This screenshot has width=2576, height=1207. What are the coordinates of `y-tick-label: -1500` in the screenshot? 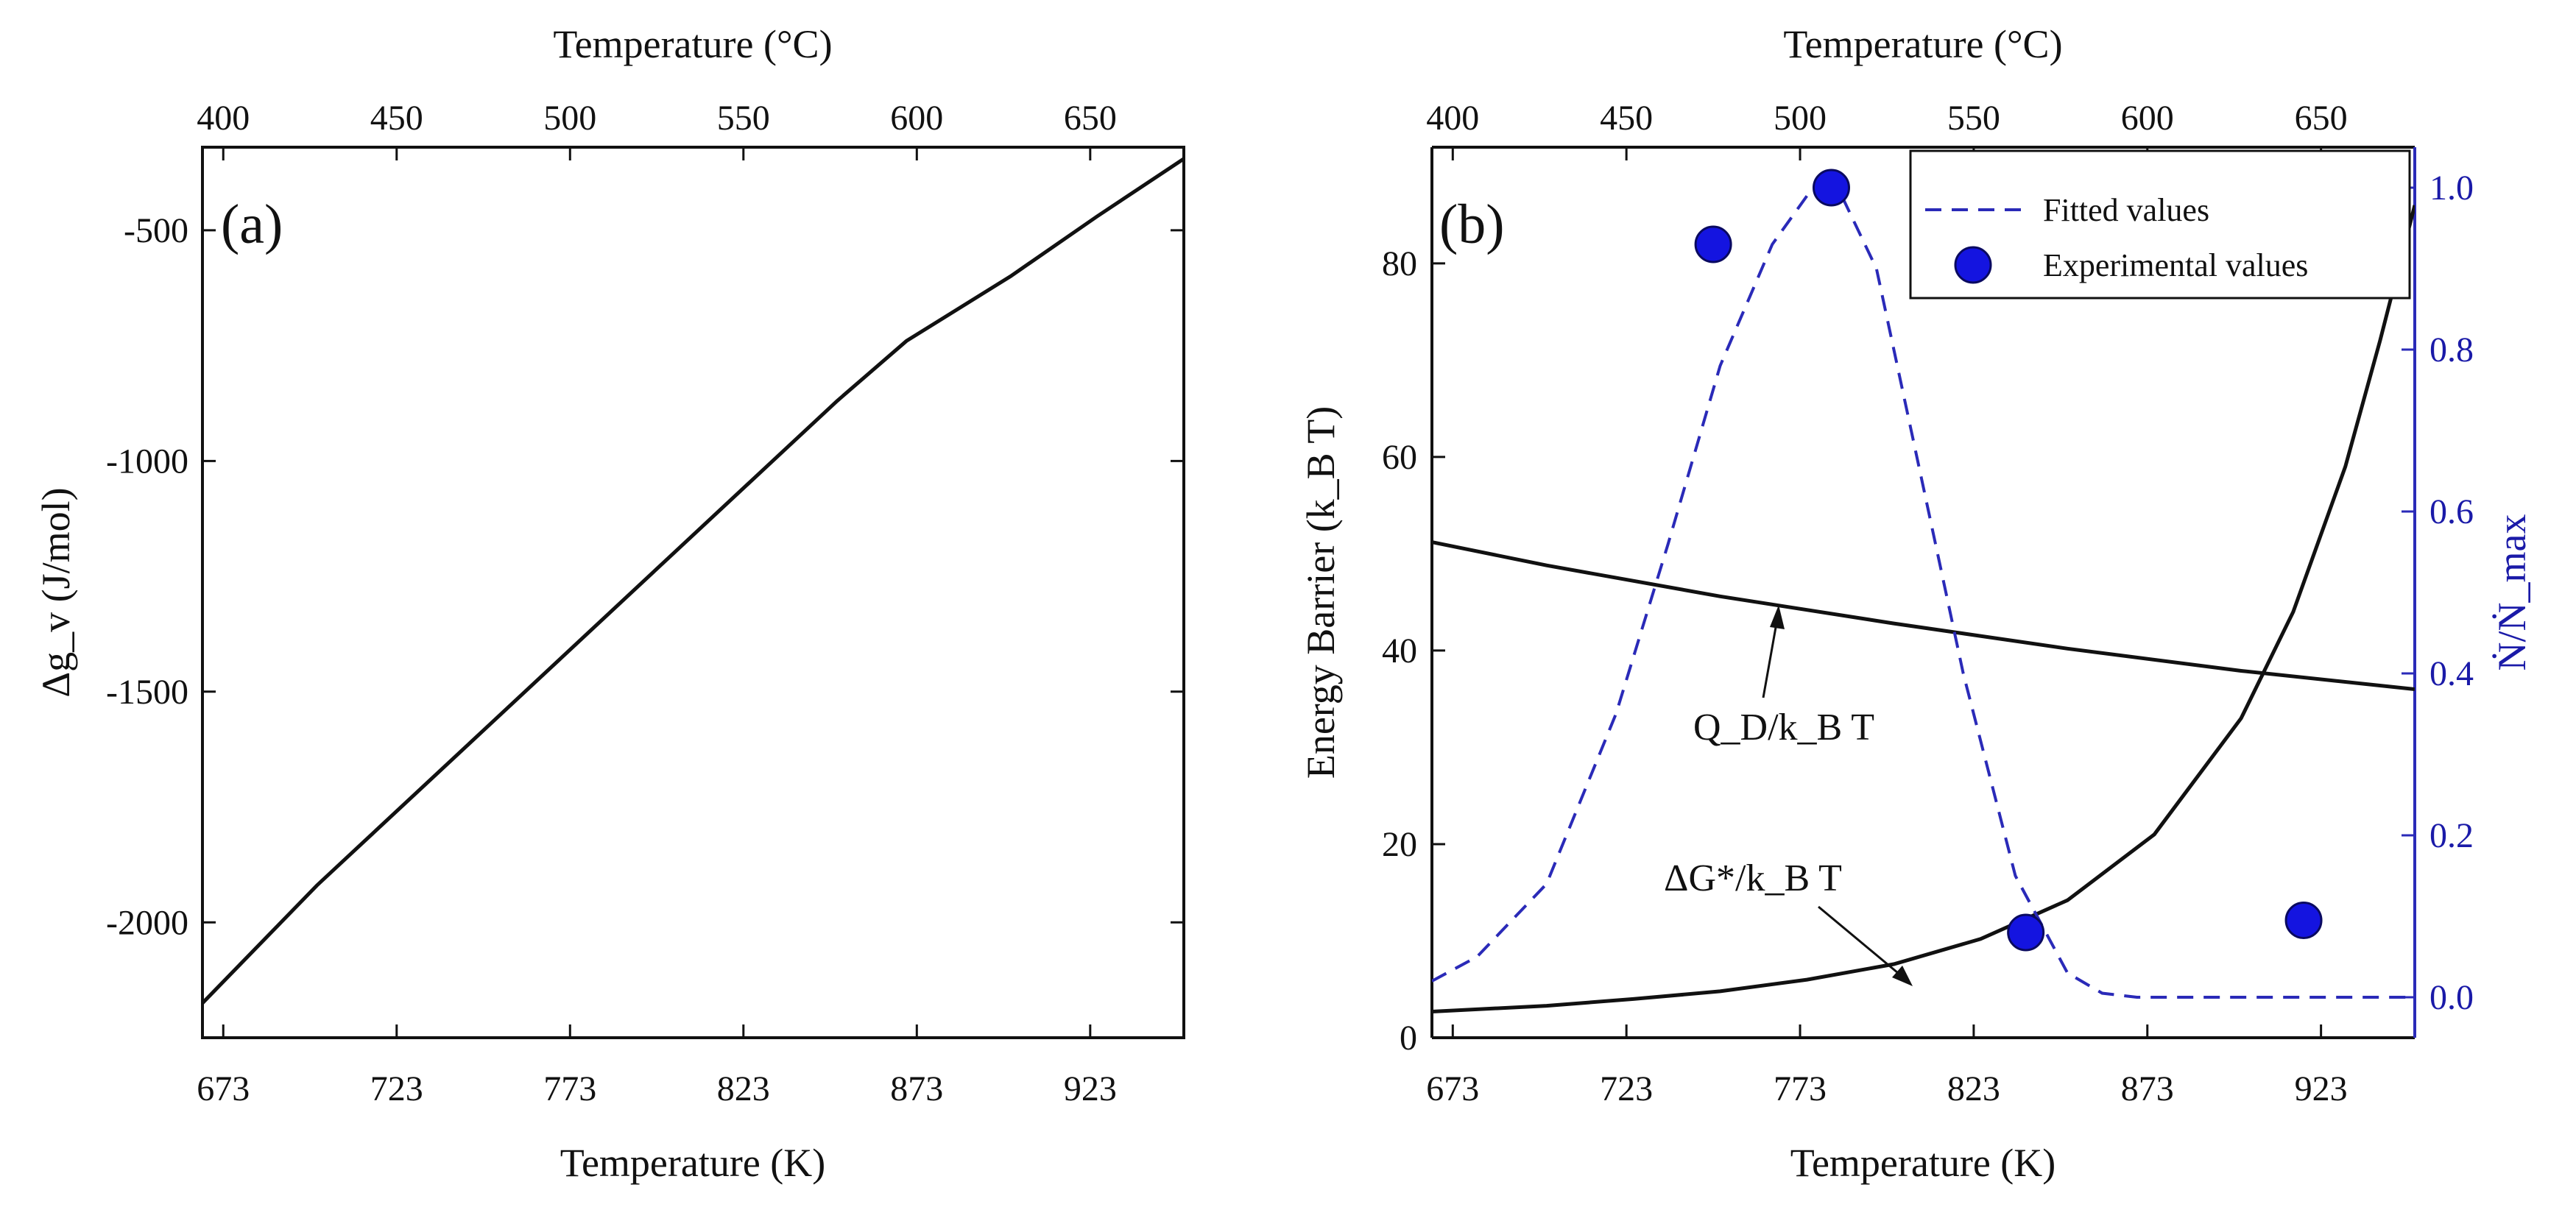 It's located at (147, 692).